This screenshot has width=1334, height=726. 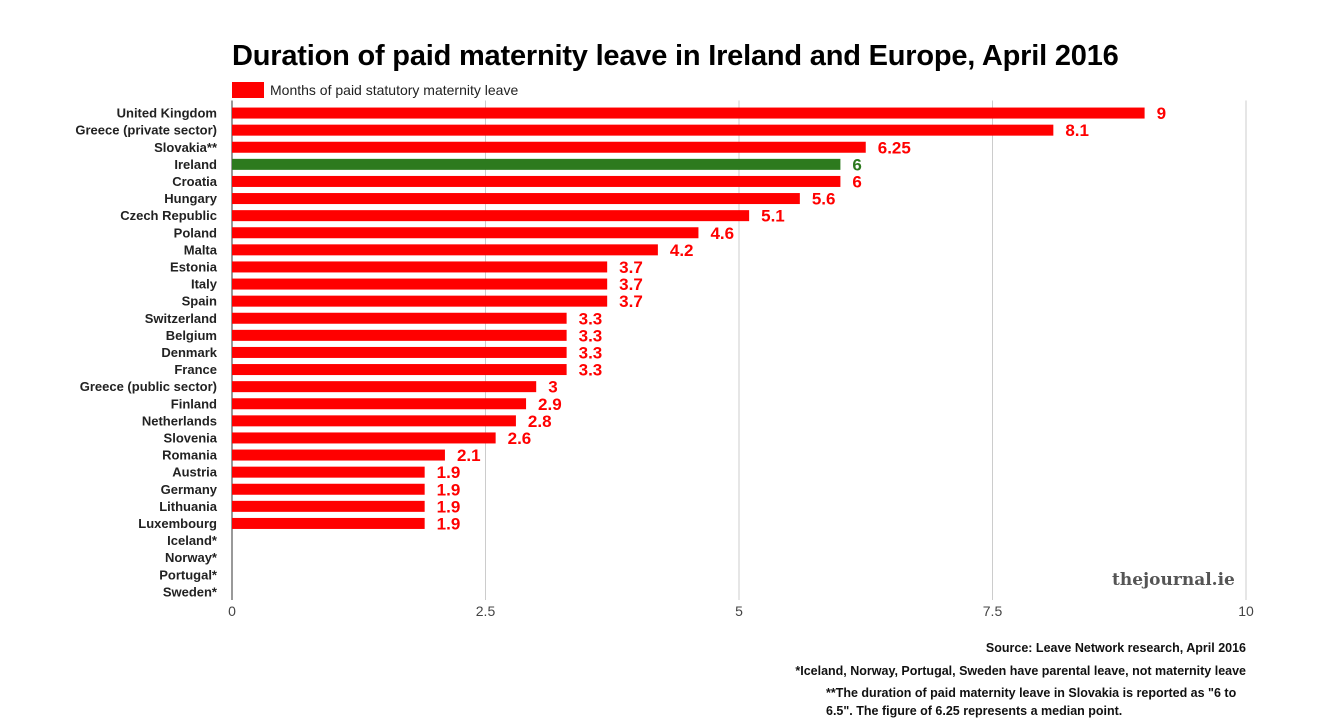 What do you see at coordinates (540, 421) in the screenshot?
I see `value-label: 2.8` at bounding box center [540, 421].